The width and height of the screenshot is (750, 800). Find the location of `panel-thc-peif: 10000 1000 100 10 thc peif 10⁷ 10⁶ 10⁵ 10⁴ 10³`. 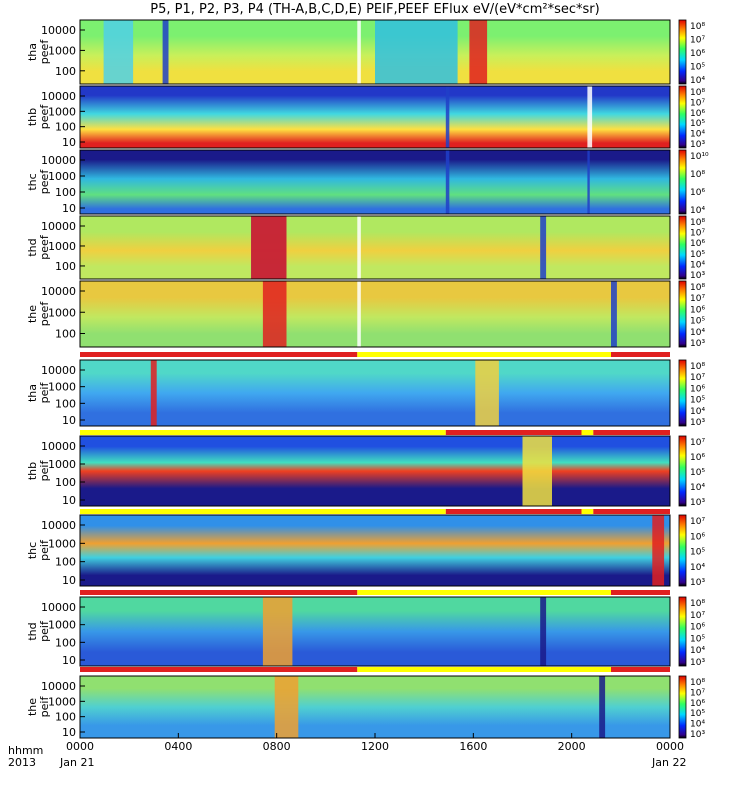

panel-thc-peif: 10000 1000 100 10 thc peif 10⁷ 10⁶ 10⁵ 10⁴ 10³ is located at coordinates (365, 551).